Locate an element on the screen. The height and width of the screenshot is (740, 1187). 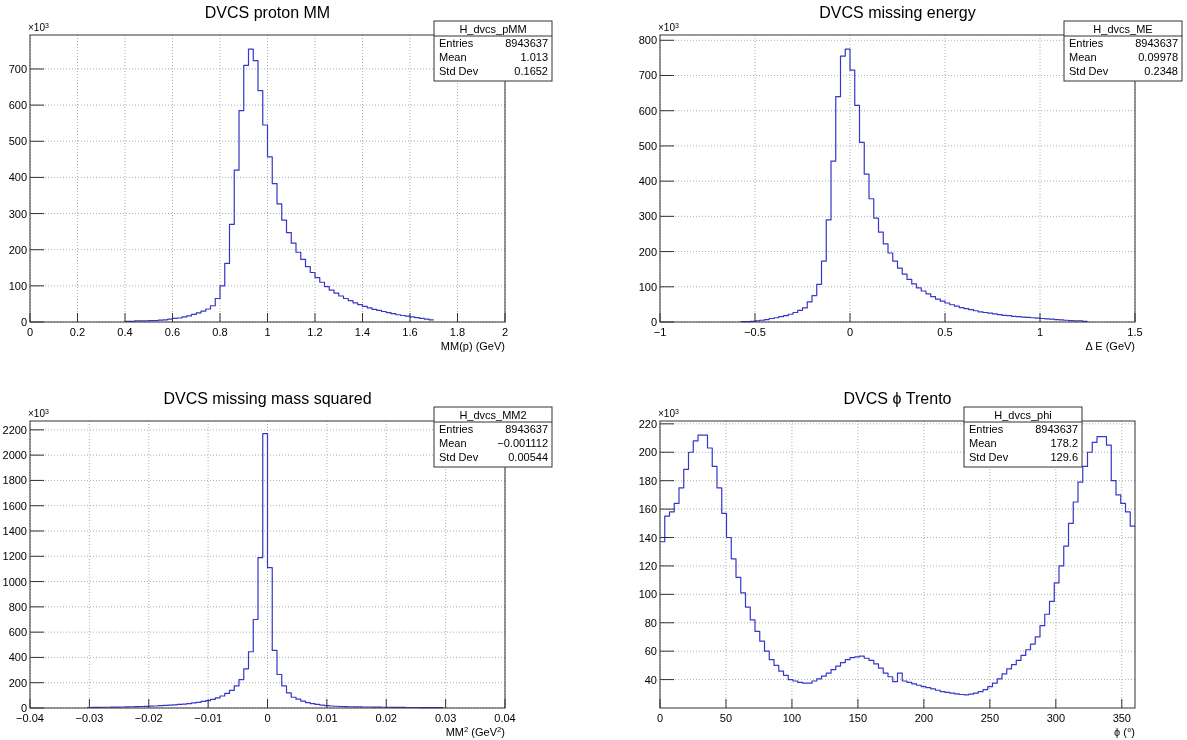
x-tick-label: 0.01 is located at coordinates (327, 718).